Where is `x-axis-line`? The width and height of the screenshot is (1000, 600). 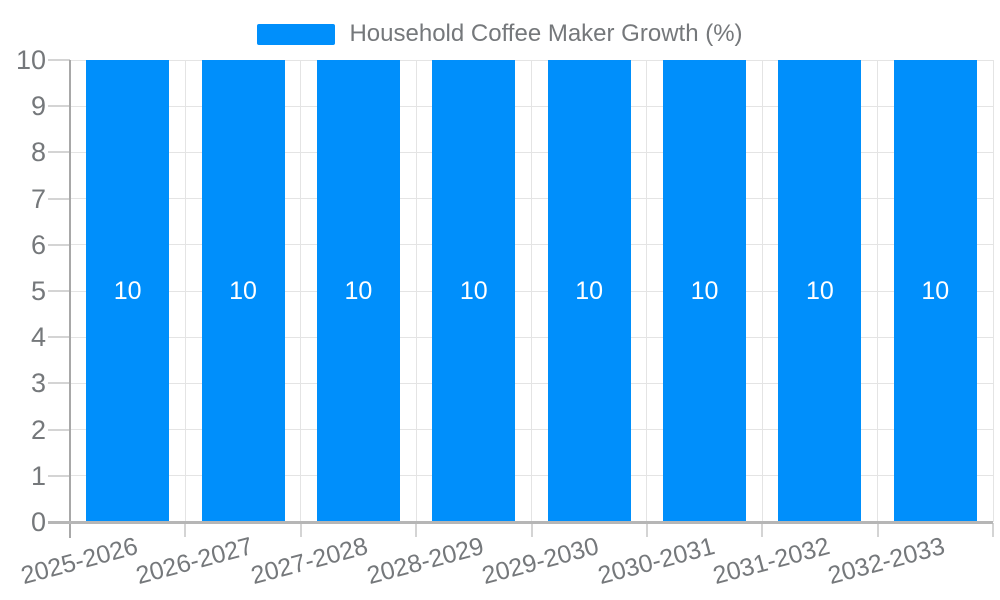 x-axis-line is located at coordinates (520, 522).